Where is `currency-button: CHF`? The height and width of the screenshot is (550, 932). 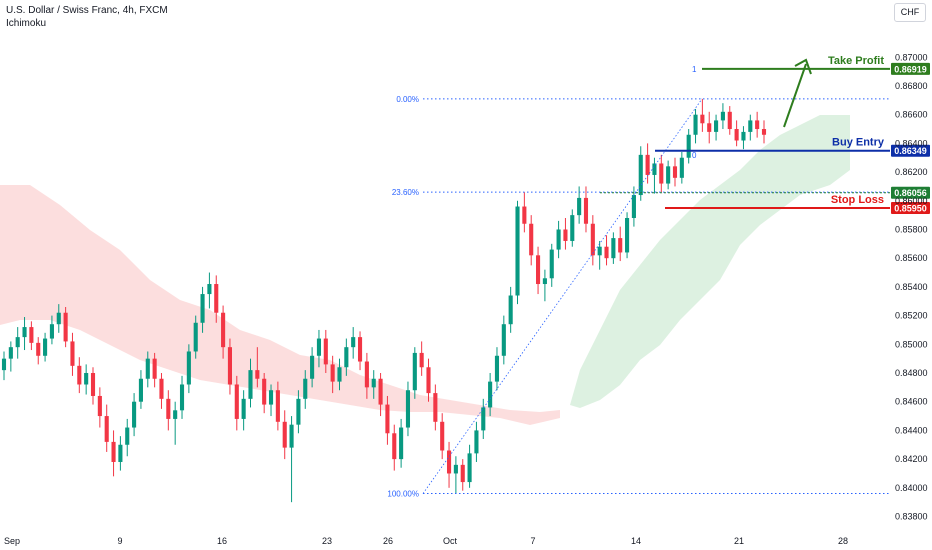
currency-button: CHF is located at coordinates (910, 12).